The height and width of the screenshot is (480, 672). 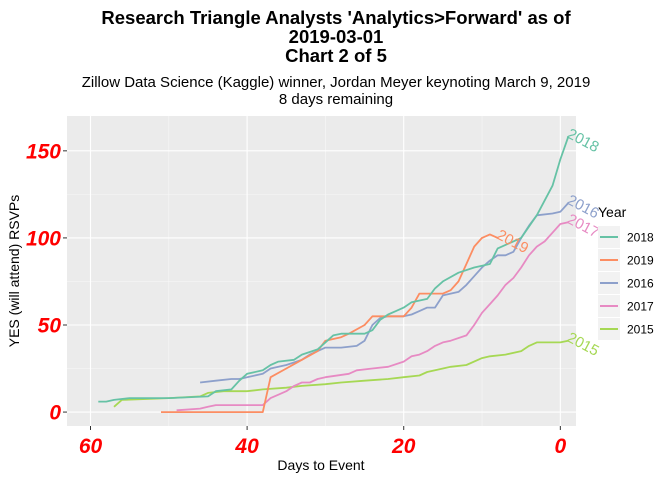 I want to click on y-tick-label: 150, so click(x=43, y=151).